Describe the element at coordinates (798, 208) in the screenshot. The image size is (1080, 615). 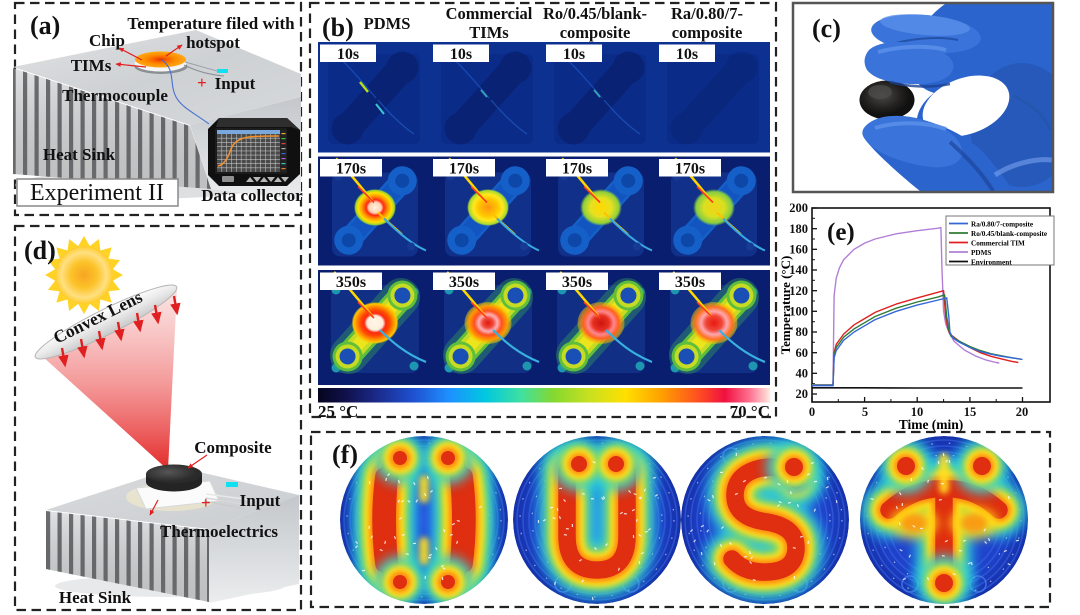
I see `svg-text: 200` at that location.